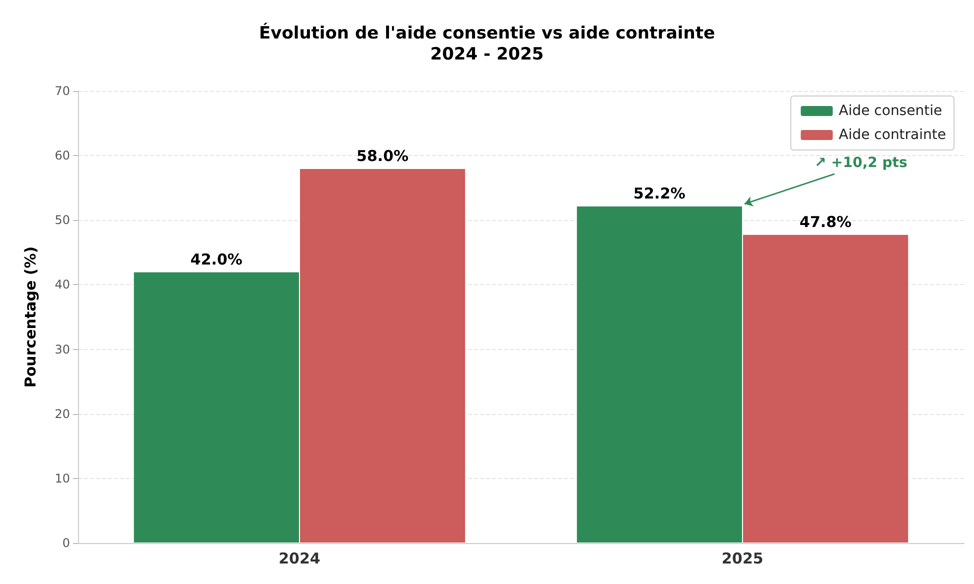 The width and height of the screenshot is (974, 584). I want to click on y-tick-label: 40, so click(62, 285).